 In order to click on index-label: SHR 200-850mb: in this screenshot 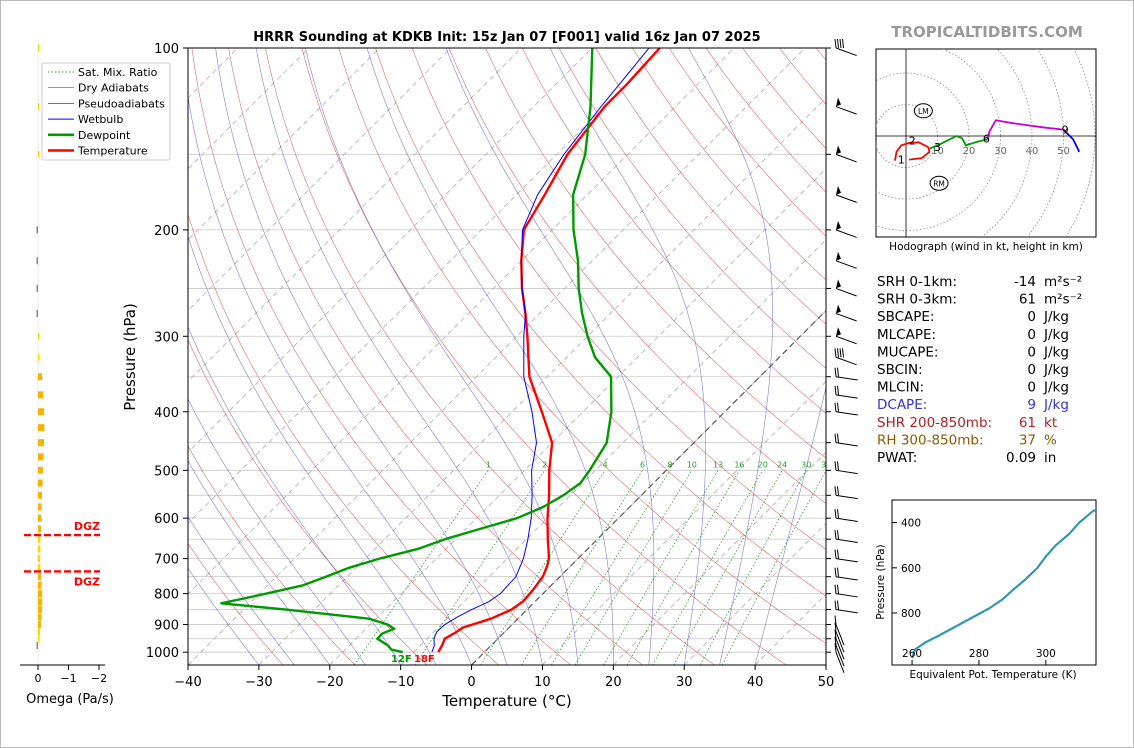, I will do `click(934, 423)`.